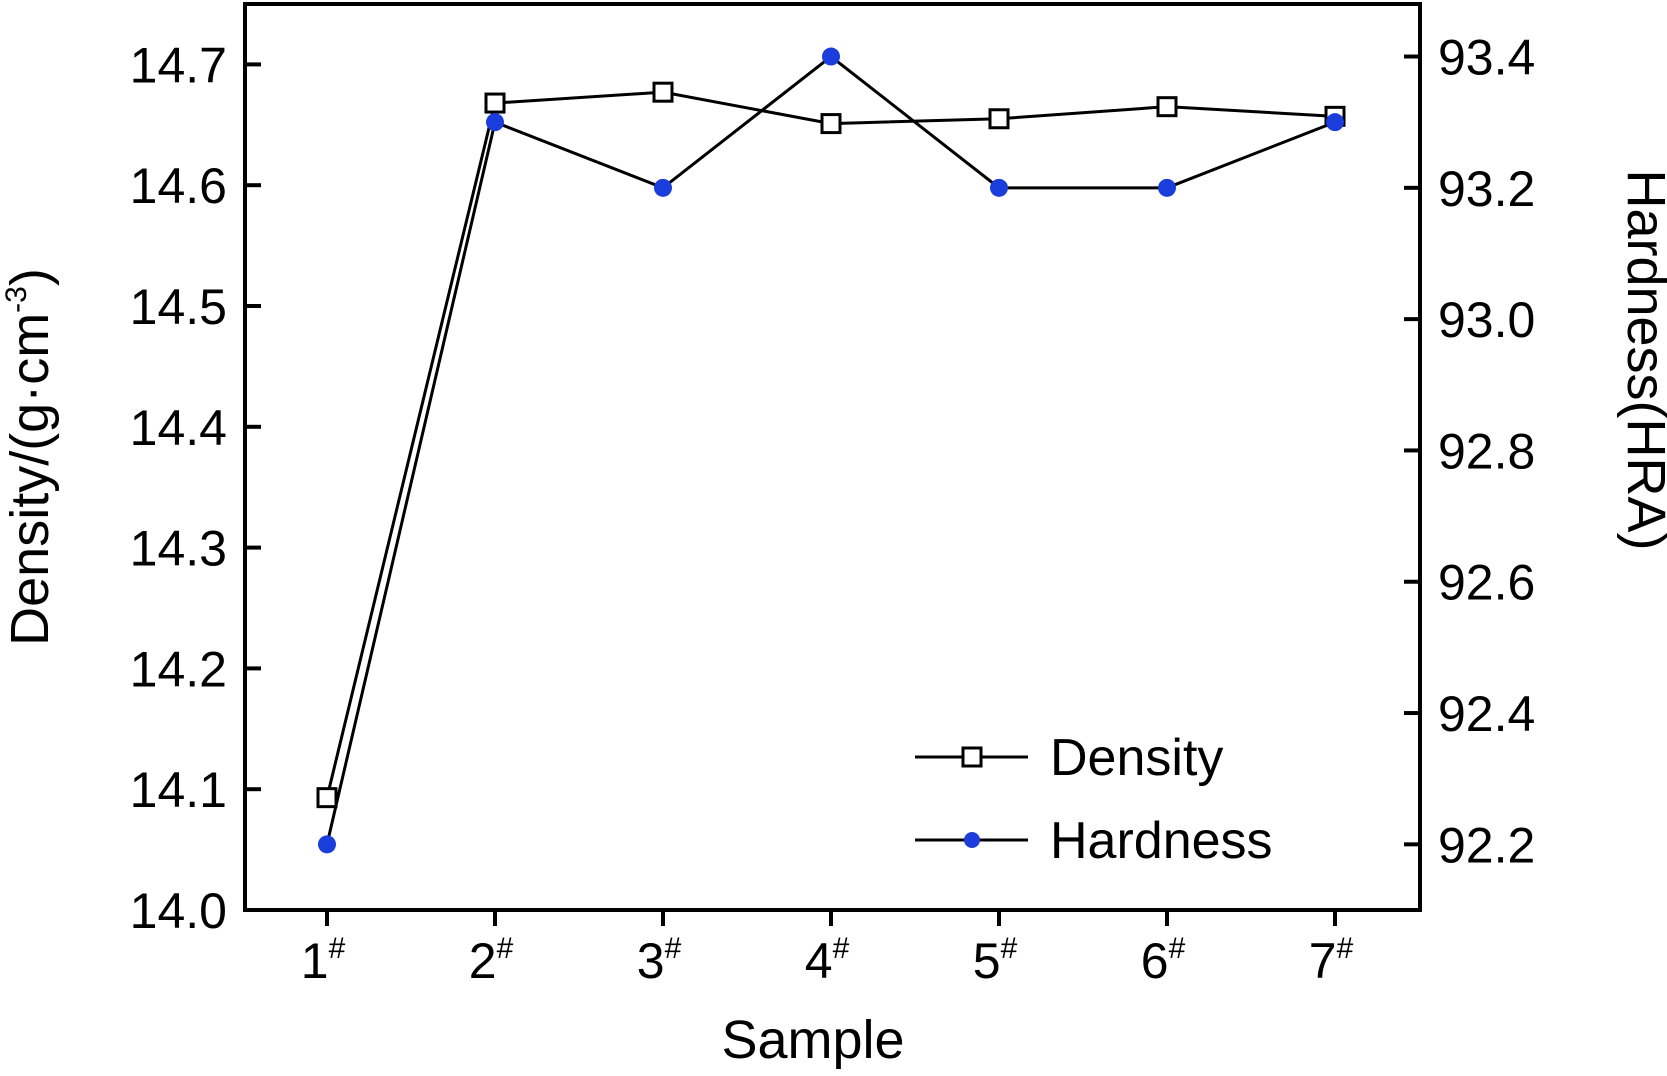 The width and height of the screenshot is (1667, 1076). I want to click on left-tick-label: 14.5, so click(178, 307).